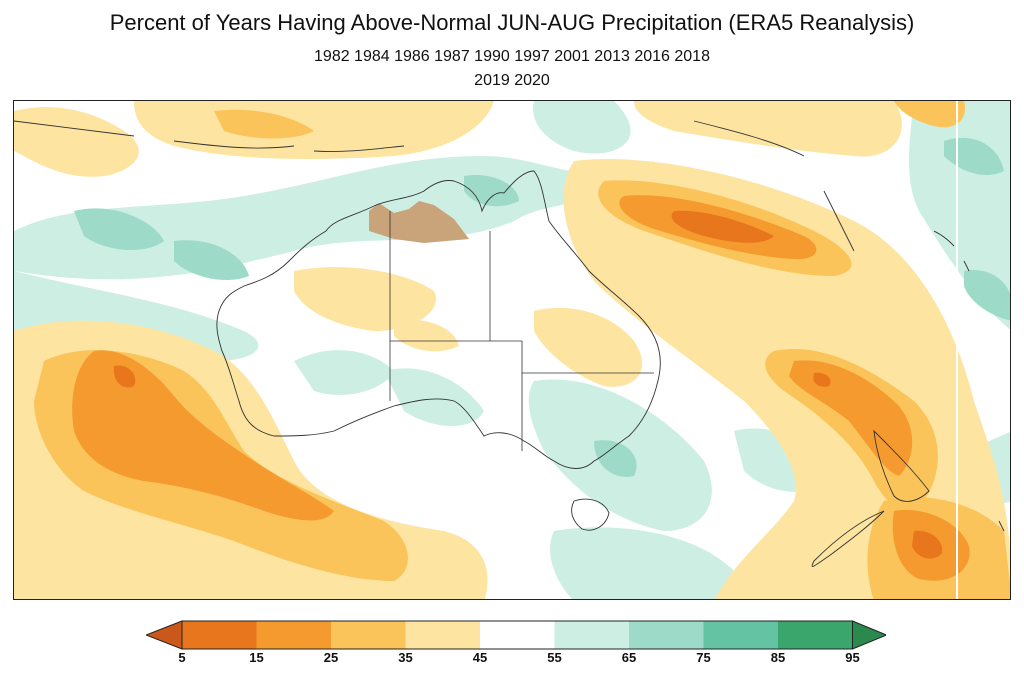 The width and height of the screenshot is (1024, 686). What do you see at coordinates (703, 657) in the screenshot?
I see `colorbar-tick-label: 75` at bounding box center [703, 657].